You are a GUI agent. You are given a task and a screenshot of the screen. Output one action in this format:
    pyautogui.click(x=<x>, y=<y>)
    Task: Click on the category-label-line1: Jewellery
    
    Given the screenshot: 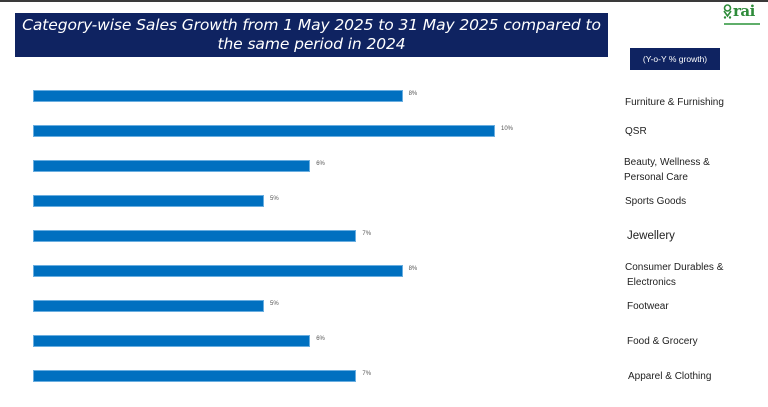 What is the action you would take?
    pyautogui.click(x=651, y=236)
    